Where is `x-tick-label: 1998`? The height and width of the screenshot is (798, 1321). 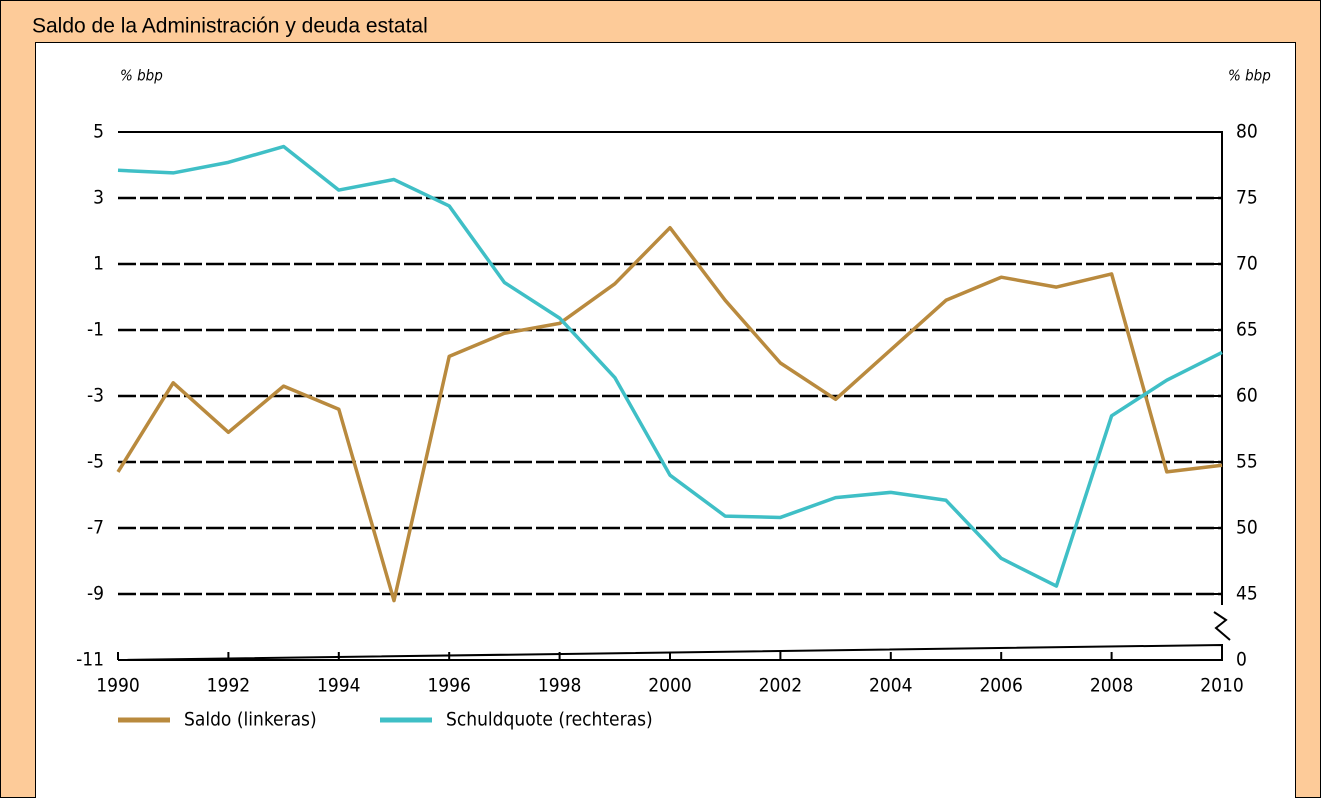
x-tick-label: 1998 is located at coordinates (560, 686).